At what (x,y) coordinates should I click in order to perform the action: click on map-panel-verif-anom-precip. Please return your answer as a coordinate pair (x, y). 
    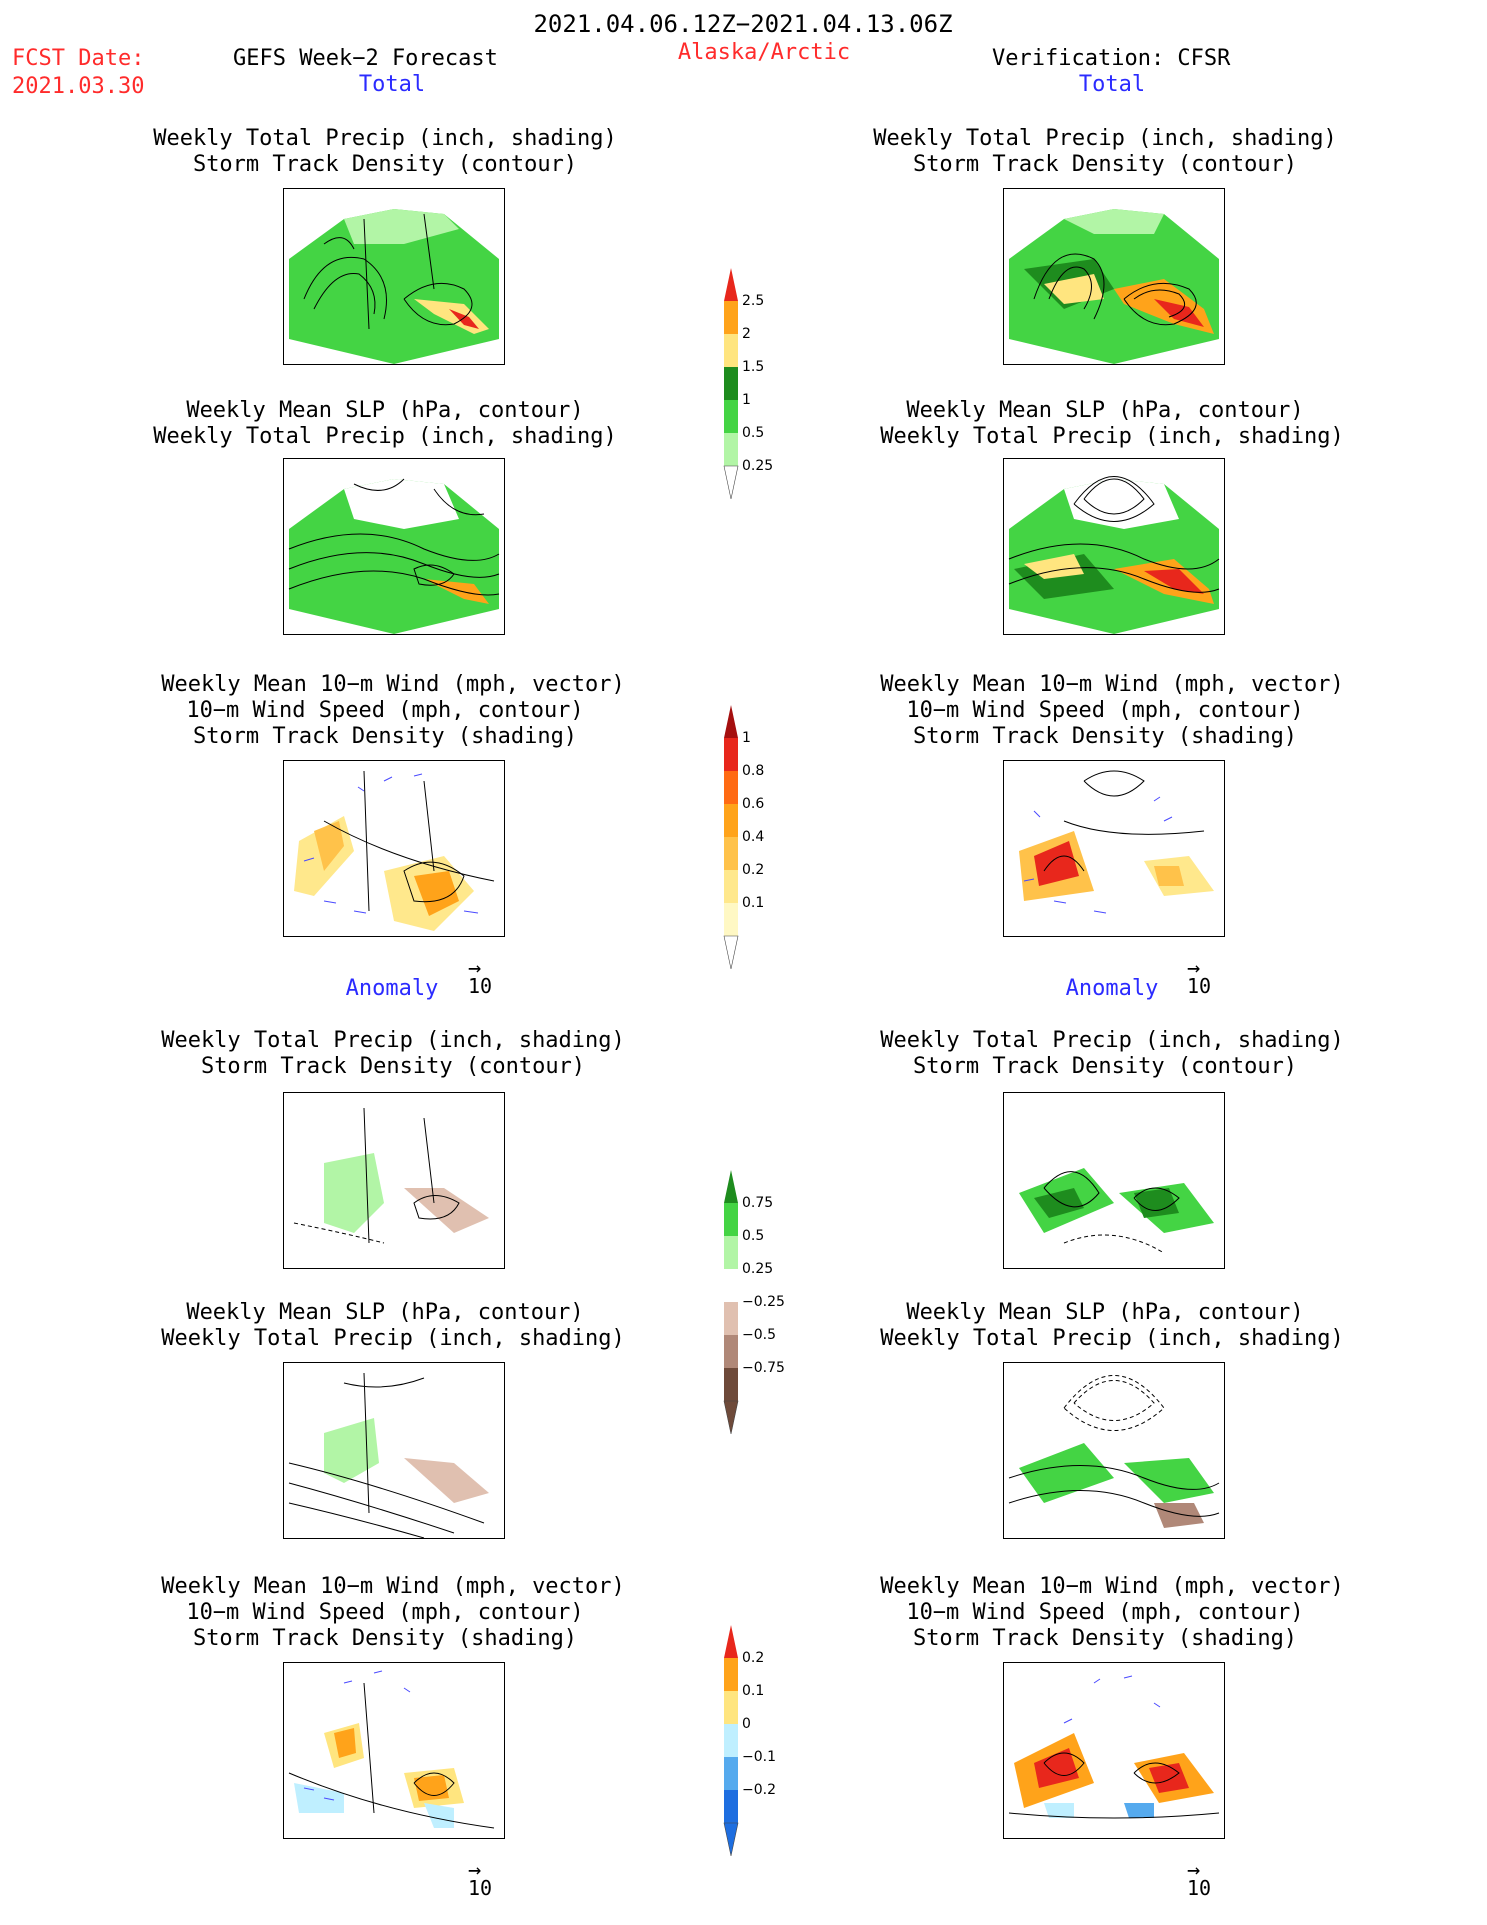
    Looking at the image, I should click on (1114, 1180).